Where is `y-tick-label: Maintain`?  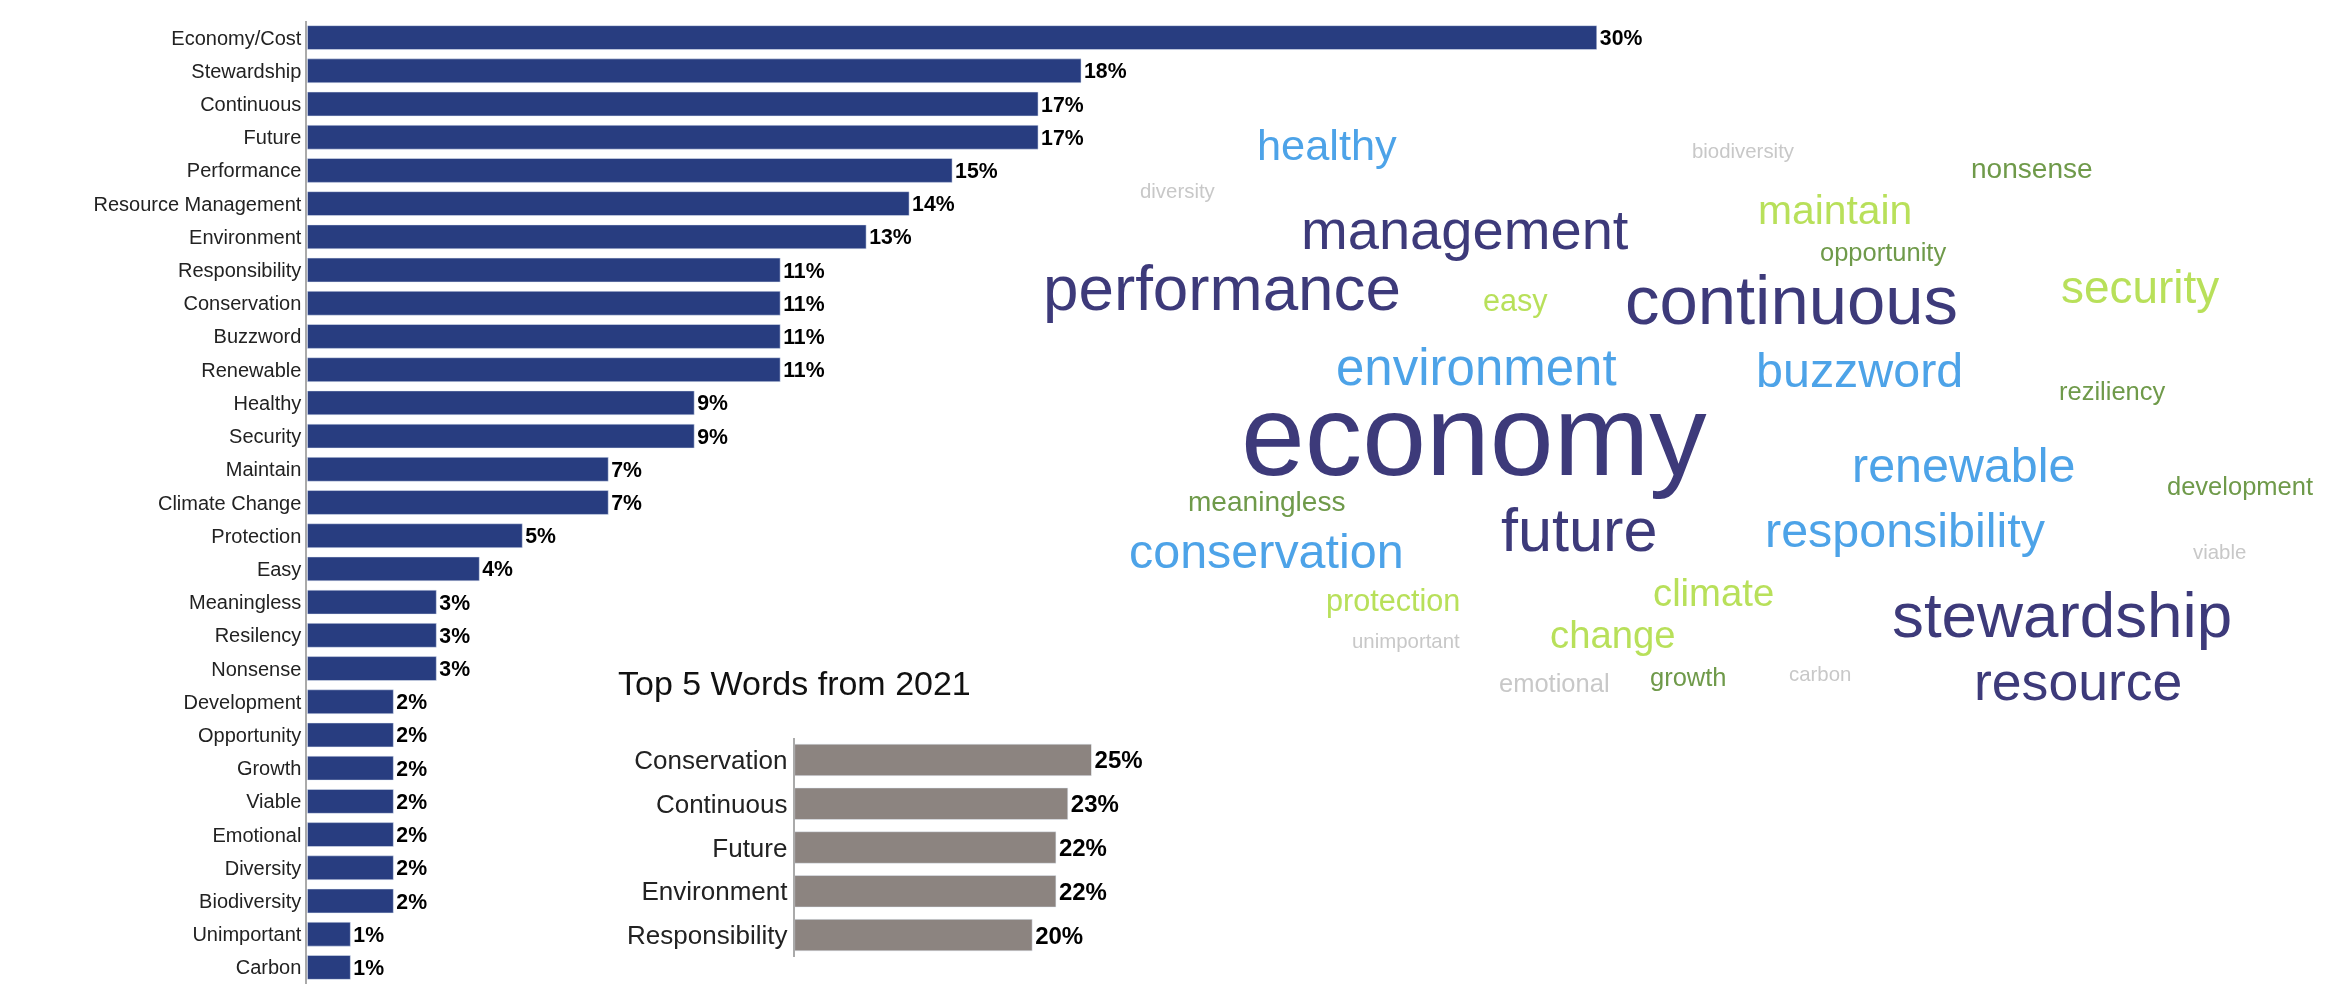
y-tick-label: Maintain is located at coordinates (263, 469).